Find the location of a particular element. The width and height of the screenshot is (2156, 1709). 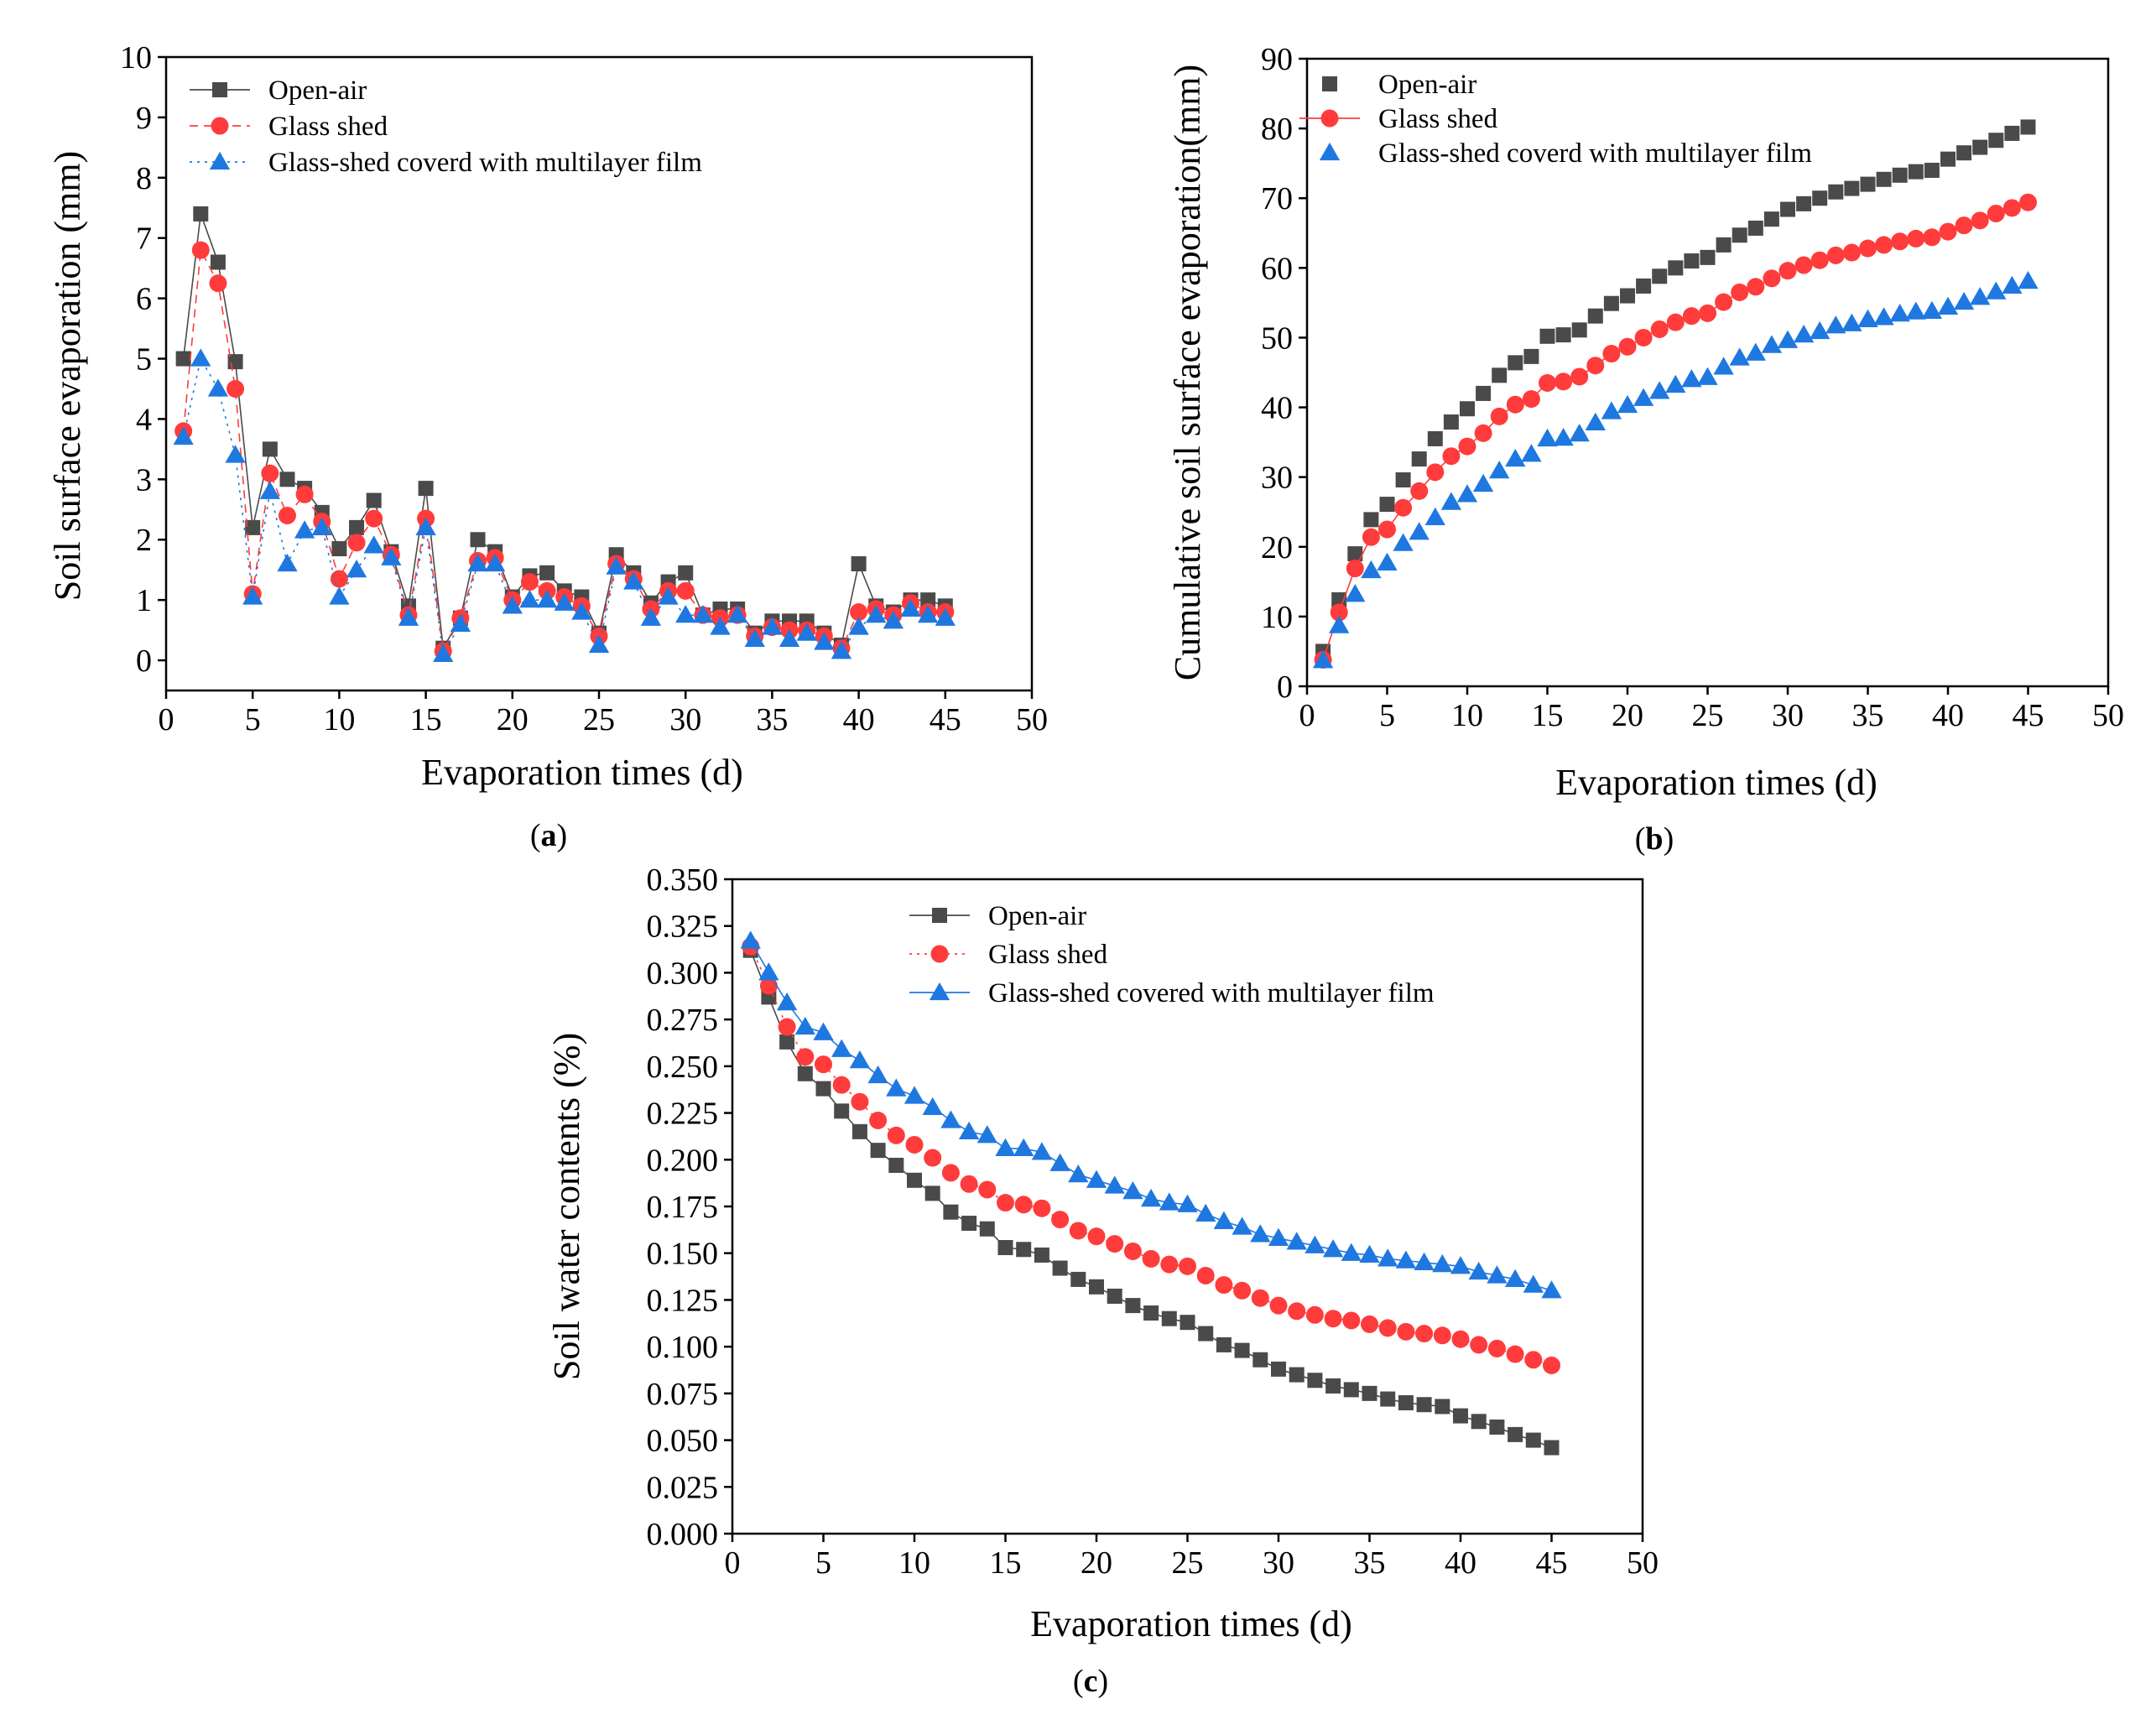

chart-b-legend-label: Glass shed is located at coordinates (1438, 119).